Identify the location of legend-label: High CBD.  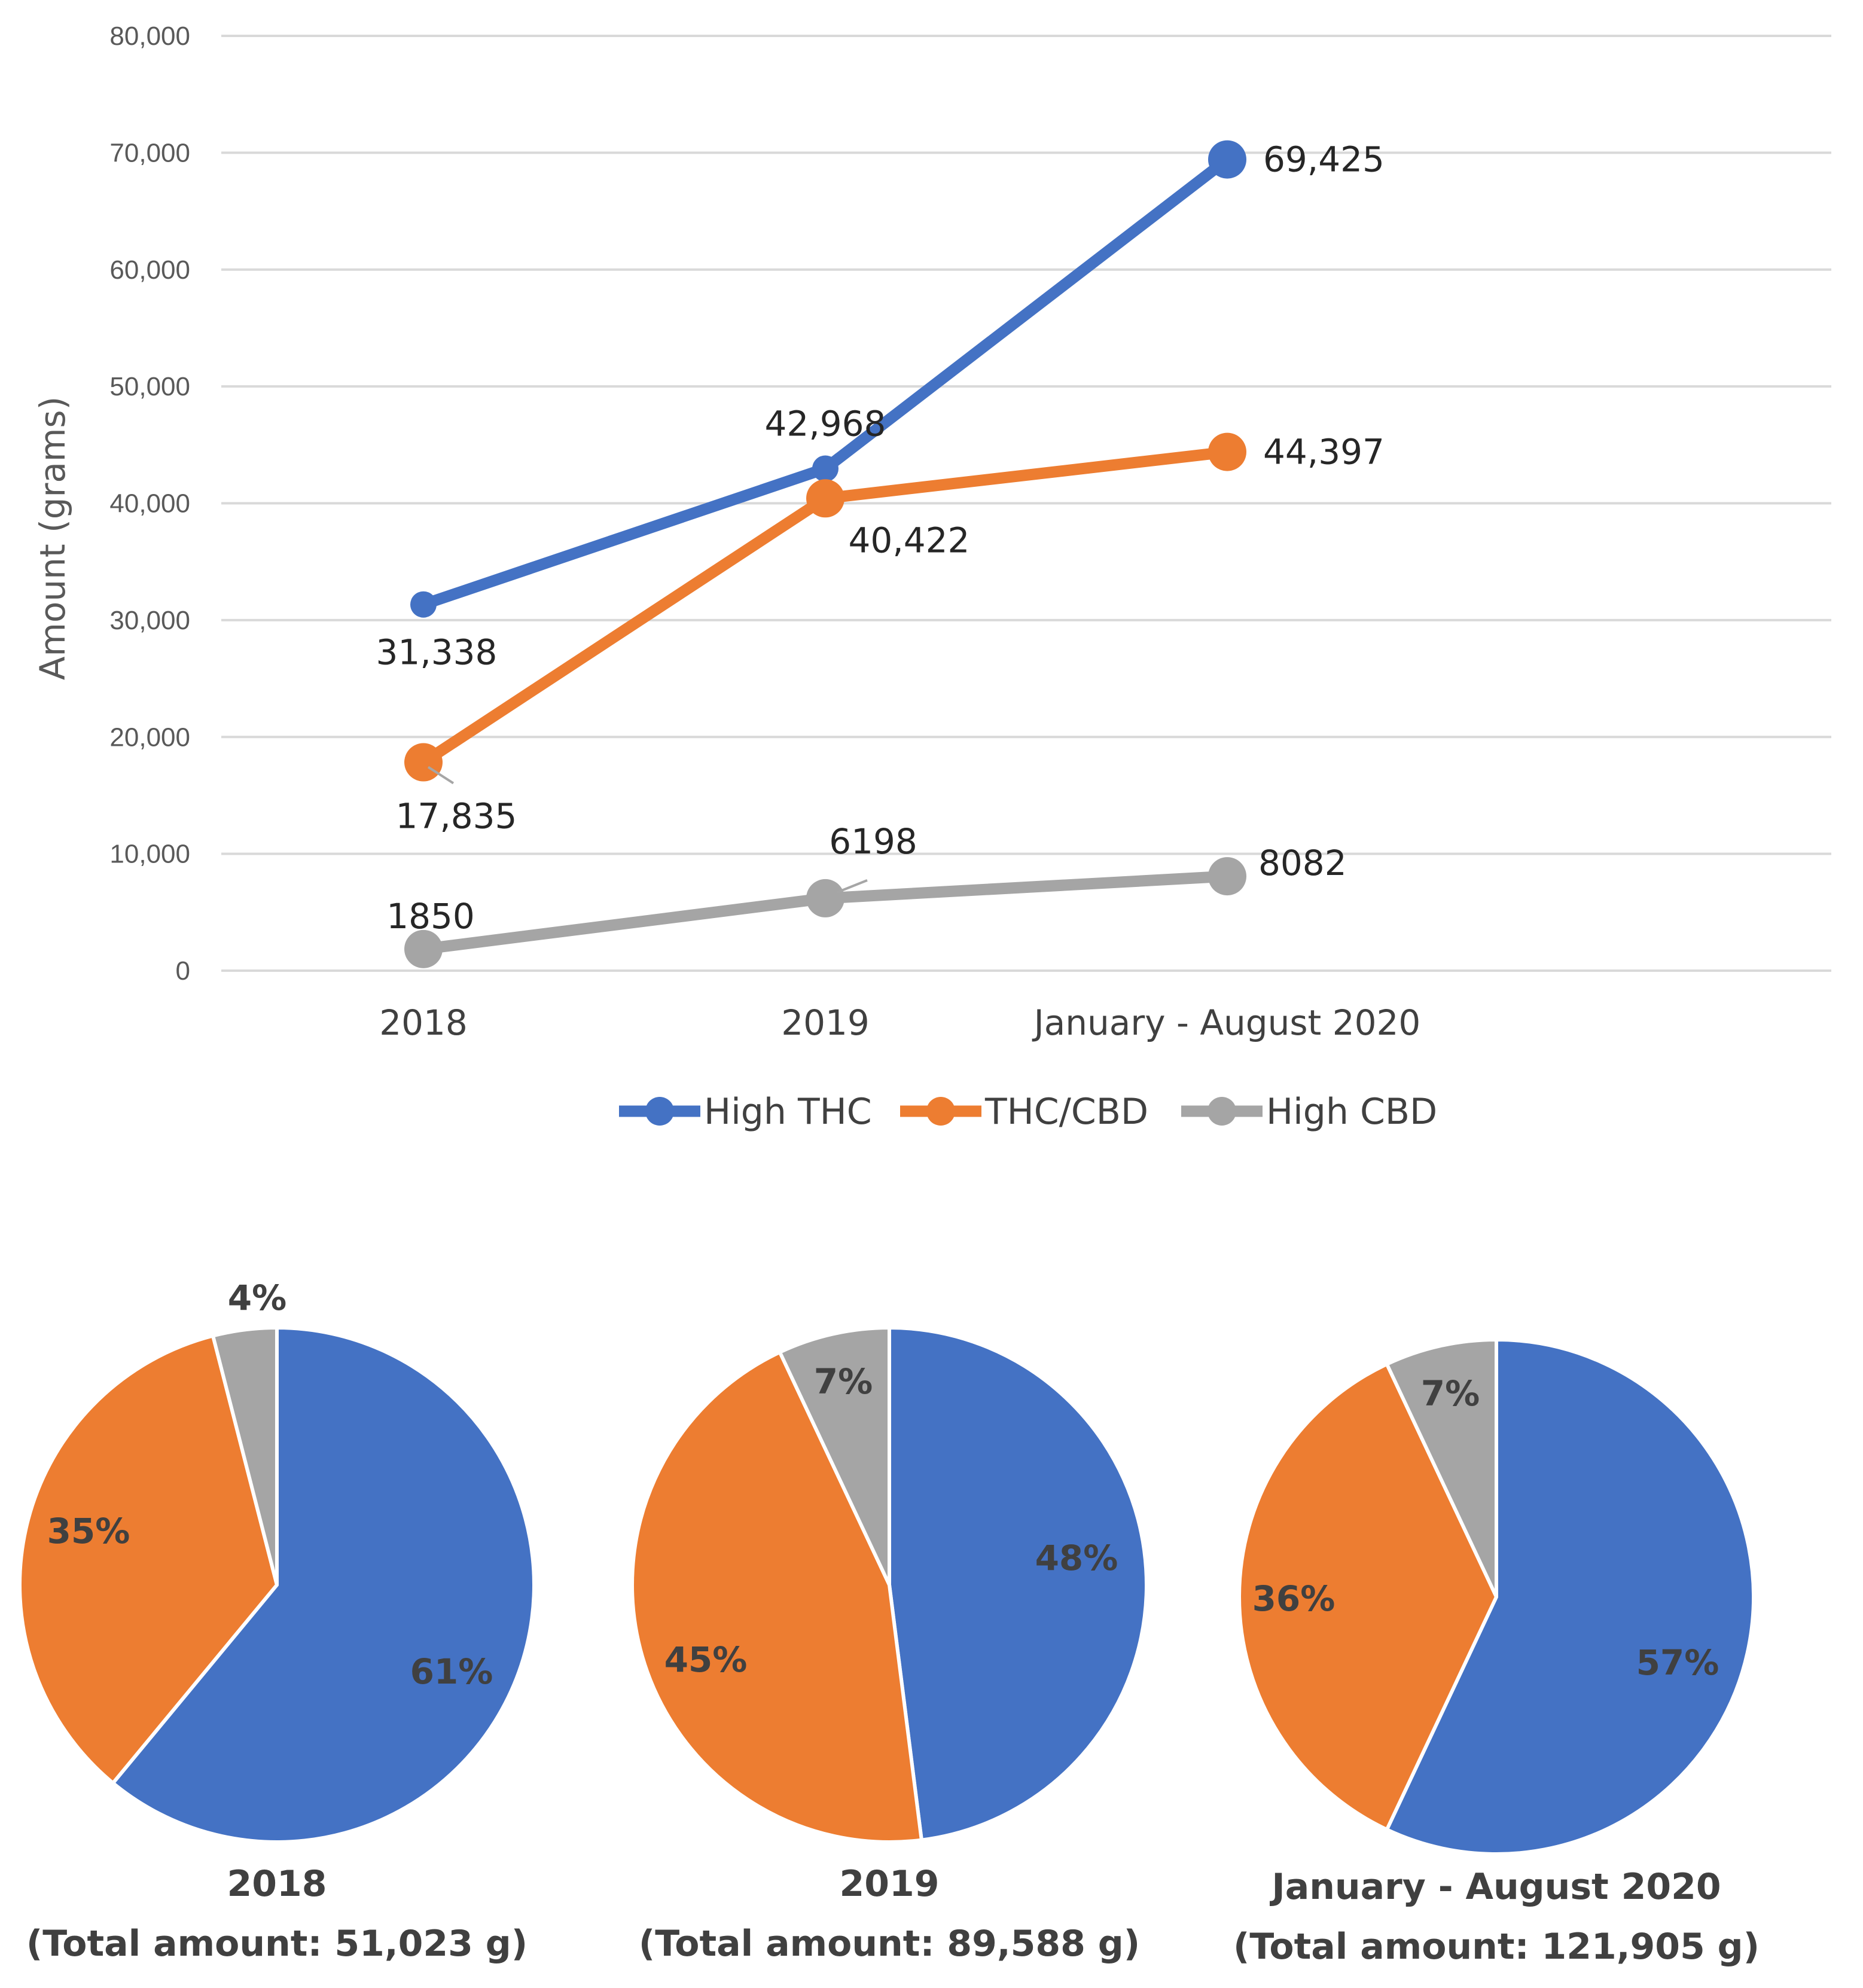
(1351, 1112).